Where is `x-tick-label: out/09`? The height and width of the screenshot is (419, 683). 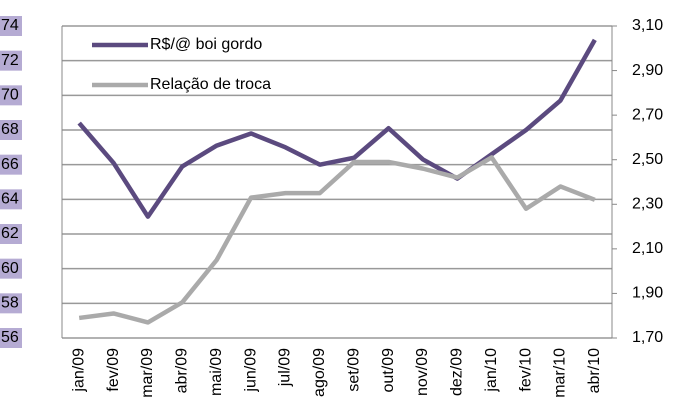 x-tick-label: out/09 is located at coordinates (388, 370).